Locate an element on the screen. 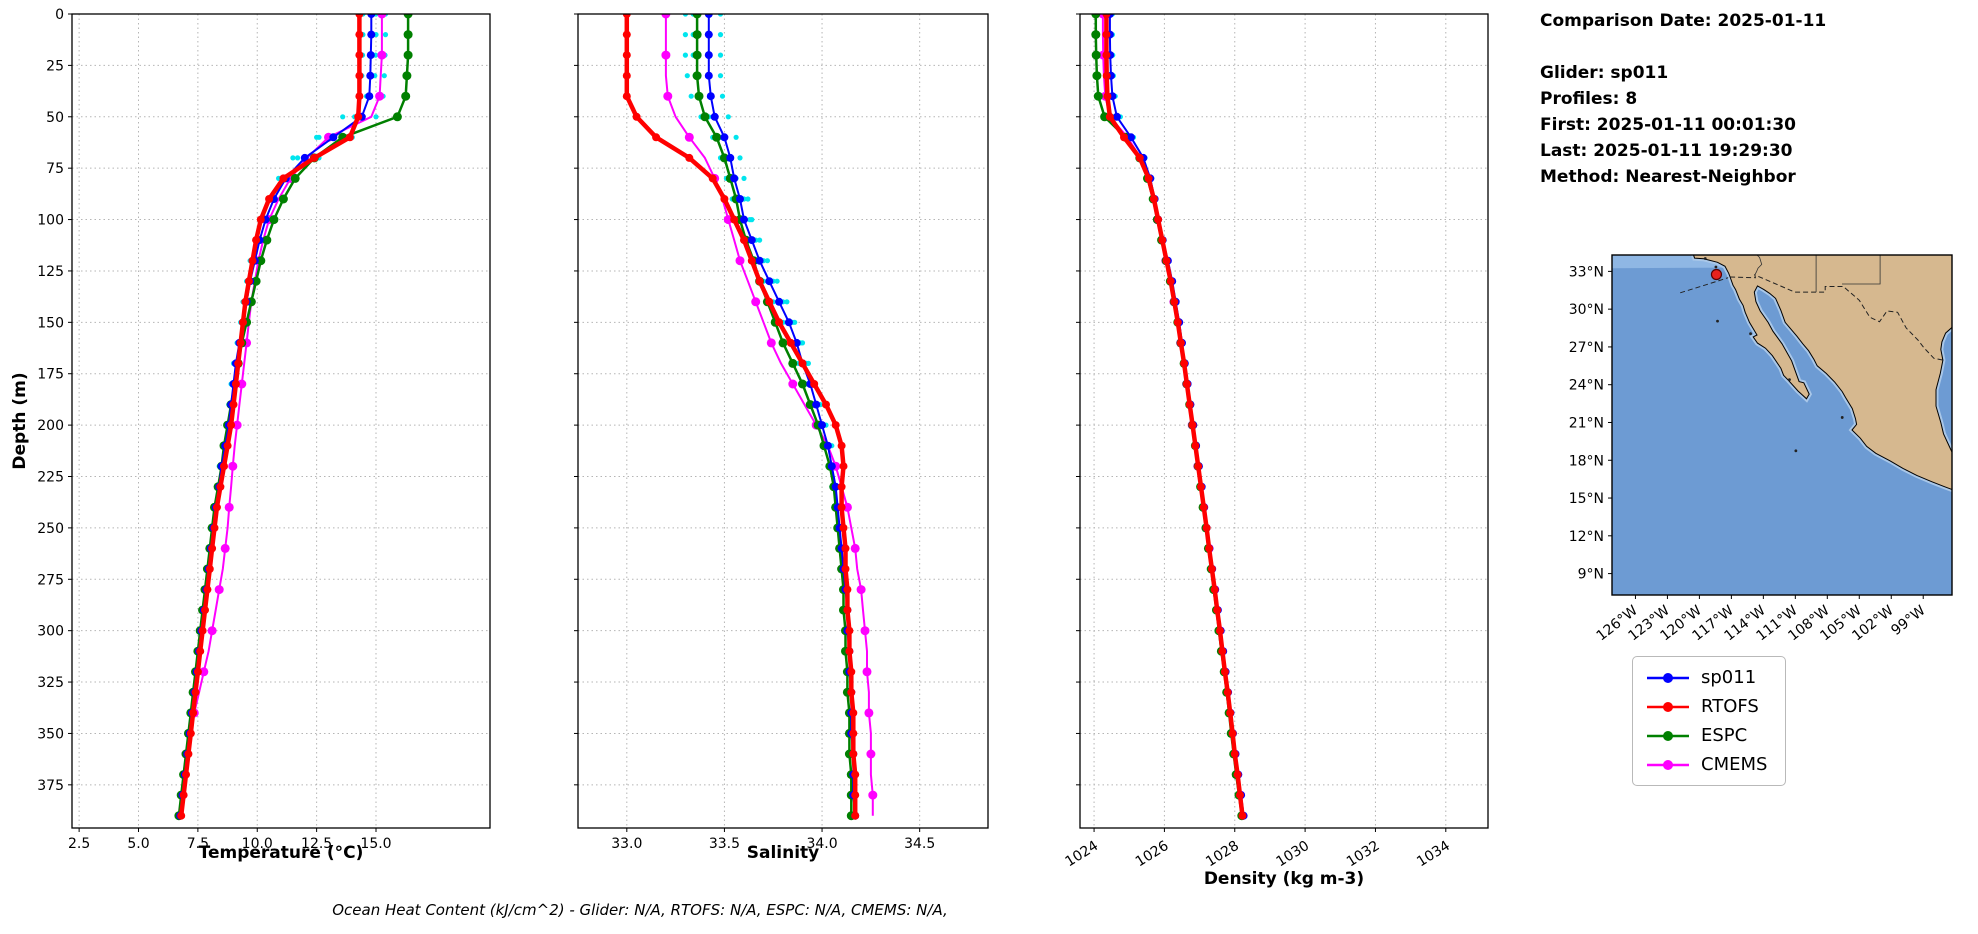 This screenshot has width=1978, height=934. density-axis-label: Density (kg m-3) is located at coordinates (1284, 879).